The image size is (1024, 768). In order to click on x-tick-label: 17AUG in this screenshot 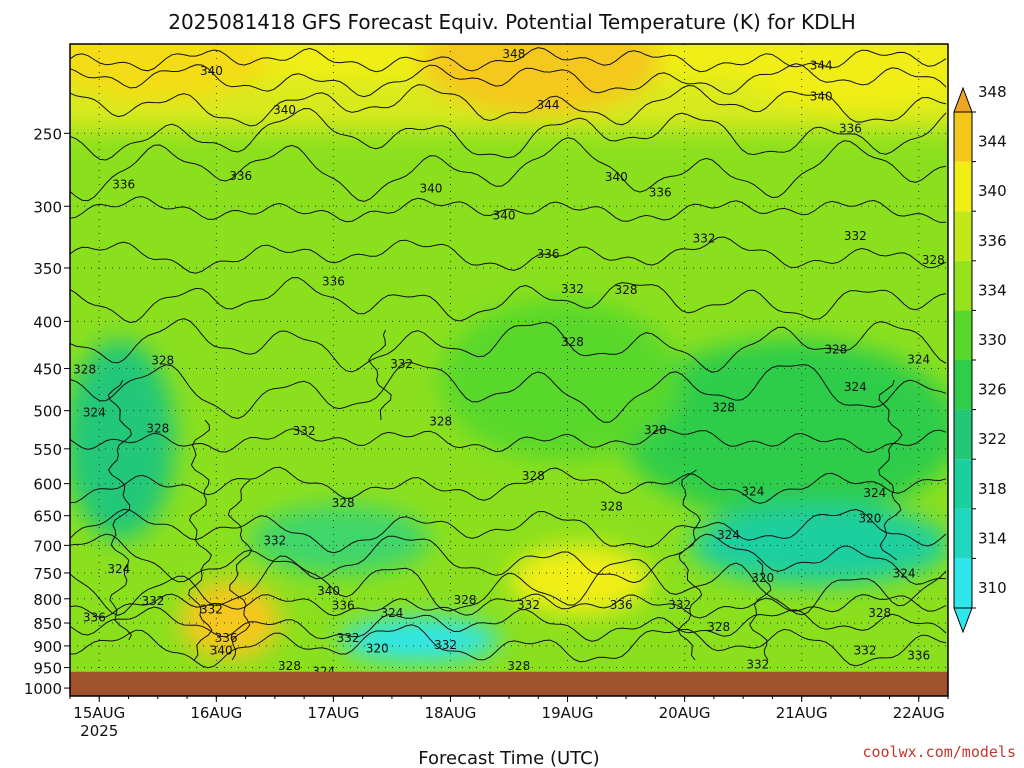, I will do `click(333, 713)`.